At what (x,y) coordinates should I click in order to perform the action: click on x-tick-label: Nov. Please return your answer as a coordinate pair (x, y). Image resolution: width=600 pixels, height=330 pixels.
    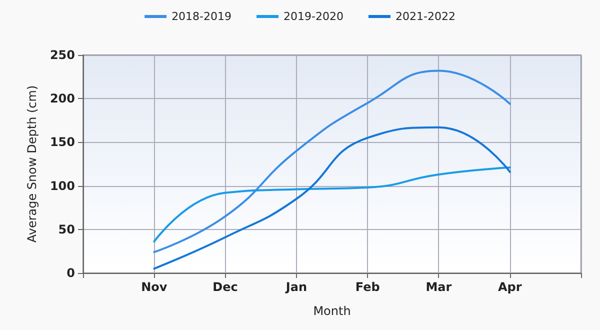
    Looking at the image, I should click on (154, 287).